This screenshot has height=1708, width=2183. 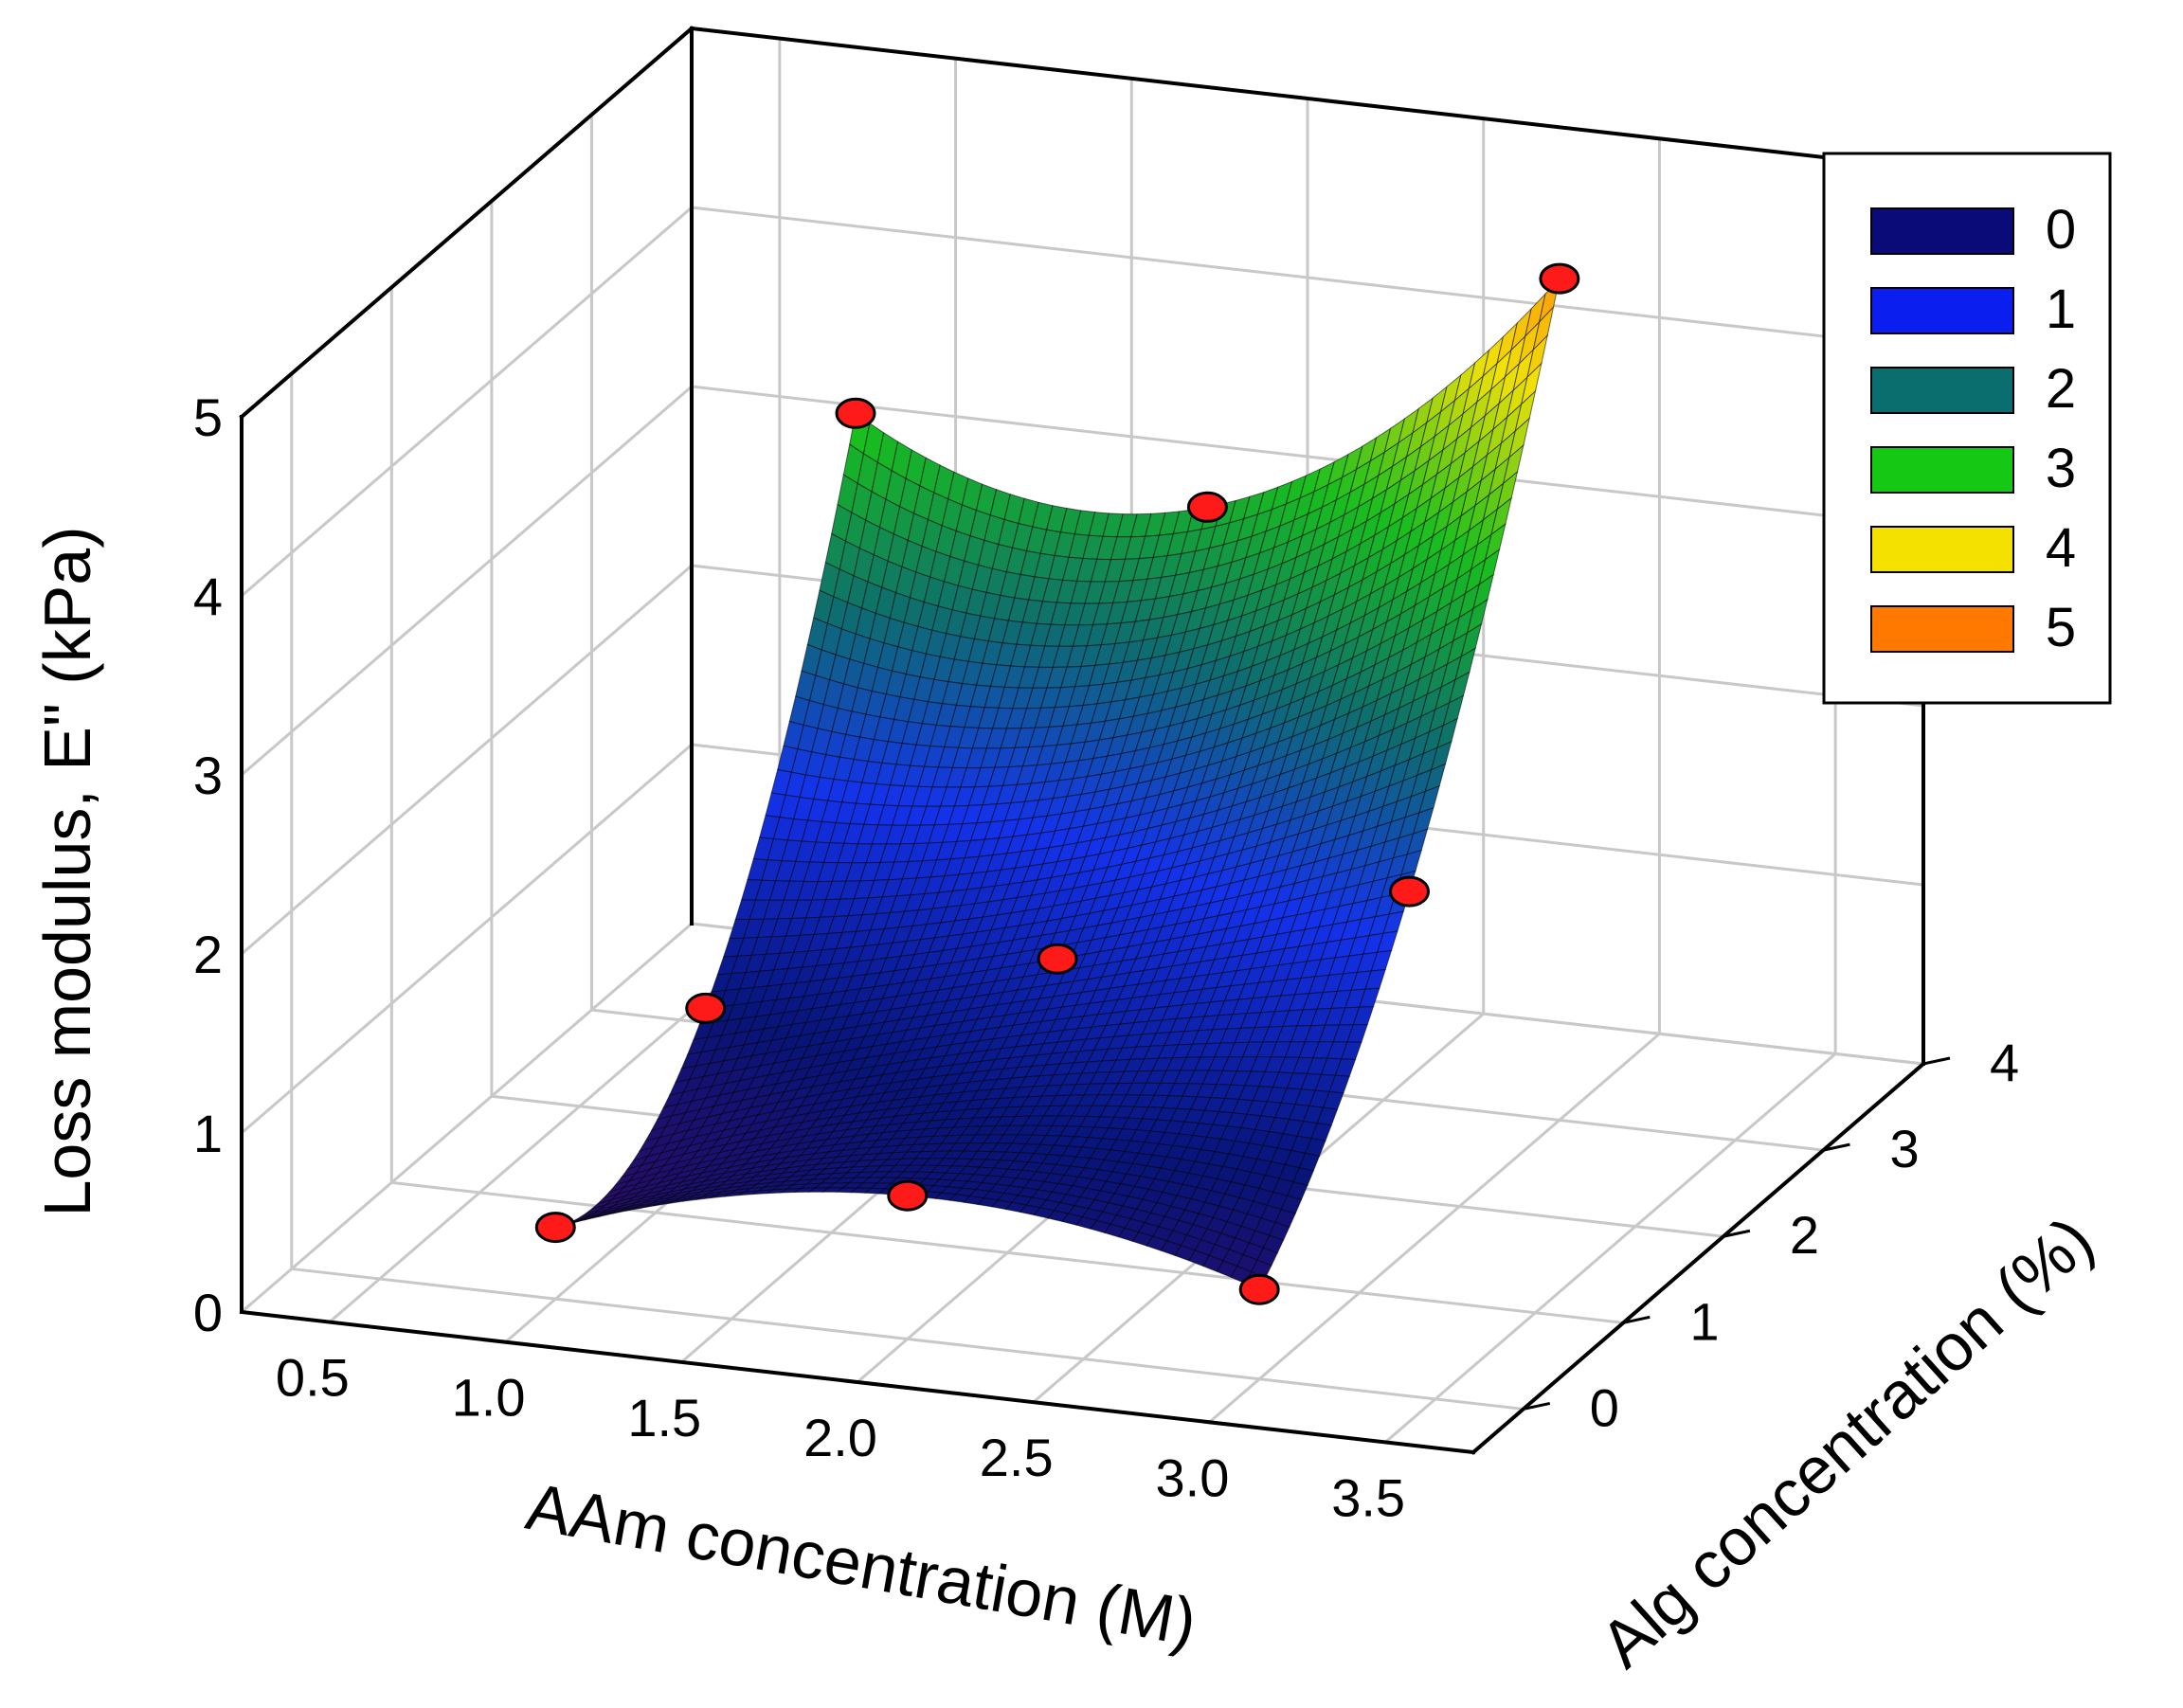 I want to click on back-top-edge, so click(x=1307, y=98).